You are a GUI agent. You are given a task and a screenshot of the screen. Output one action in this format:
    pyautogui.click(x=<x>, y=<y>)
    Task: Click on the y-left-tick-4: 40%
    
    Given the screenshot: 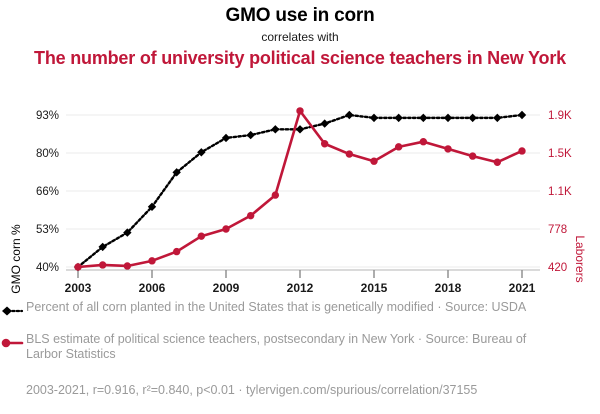 What is the action you would take?
    pyautogui.click(x=47, y=268)
    